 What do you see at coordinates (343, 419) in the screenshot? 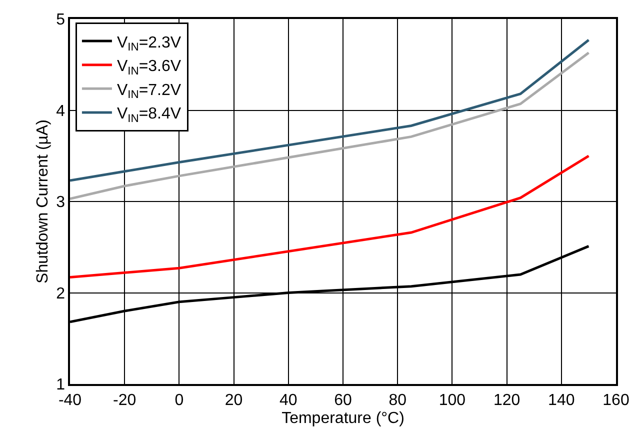
I see `x-axis-title: Temperature (°C)` at bounding box center [343, 419].